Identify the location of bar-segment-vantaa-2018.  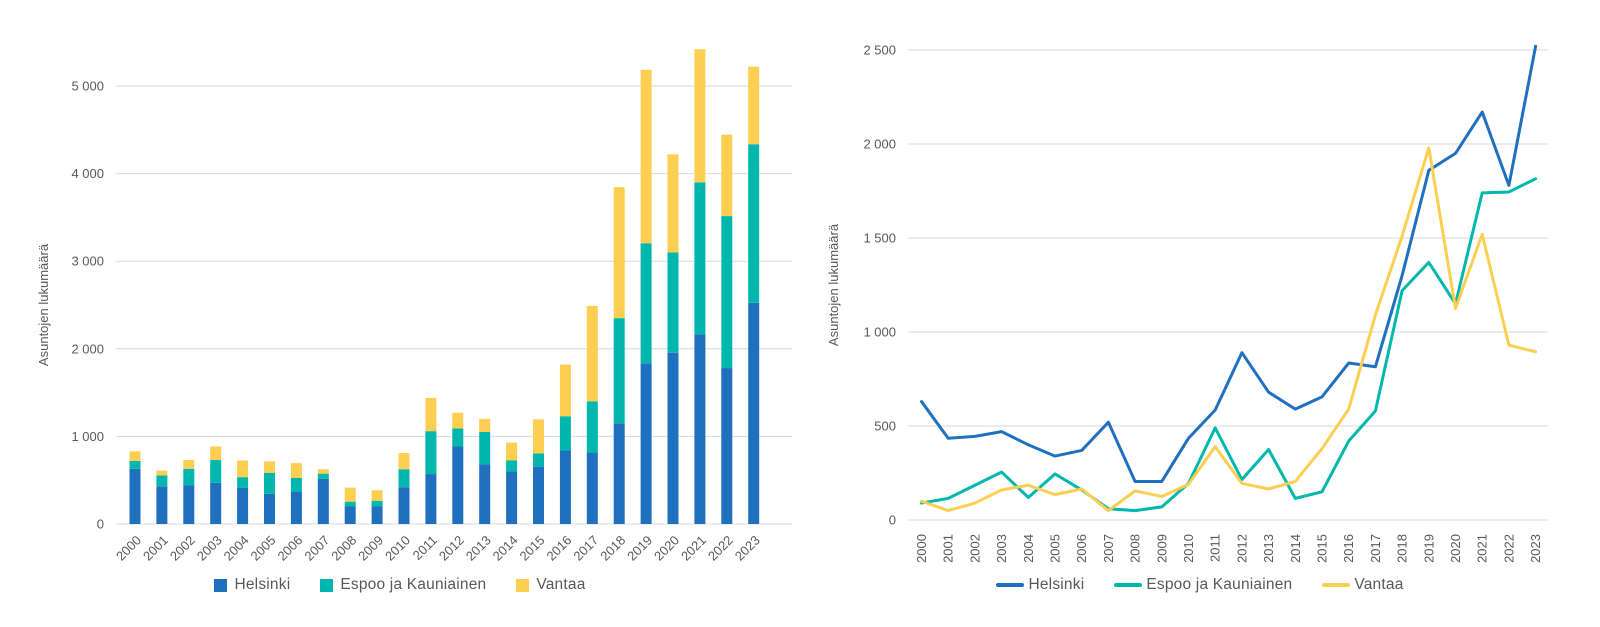
(619, 253).